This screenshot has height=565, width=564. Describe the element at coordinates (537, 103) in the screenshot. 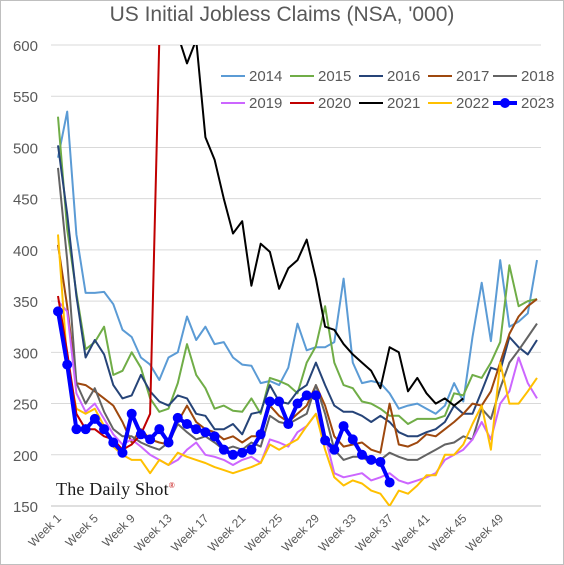

I see `legend-label-2023: 2023` at that location.